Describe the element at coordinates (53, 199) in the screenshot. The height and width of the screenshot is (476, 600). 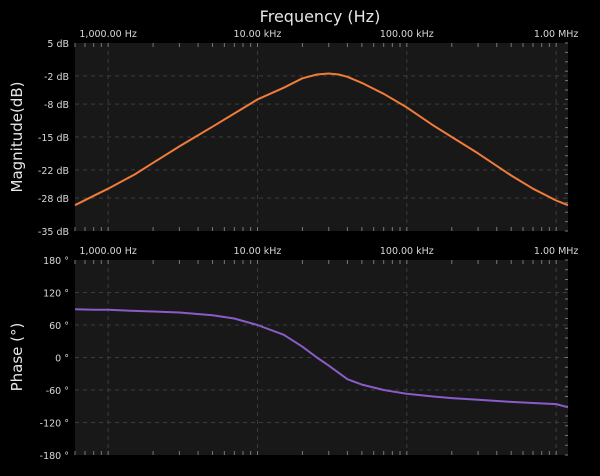
I see `y-tick-label: -28 dB` at that location.